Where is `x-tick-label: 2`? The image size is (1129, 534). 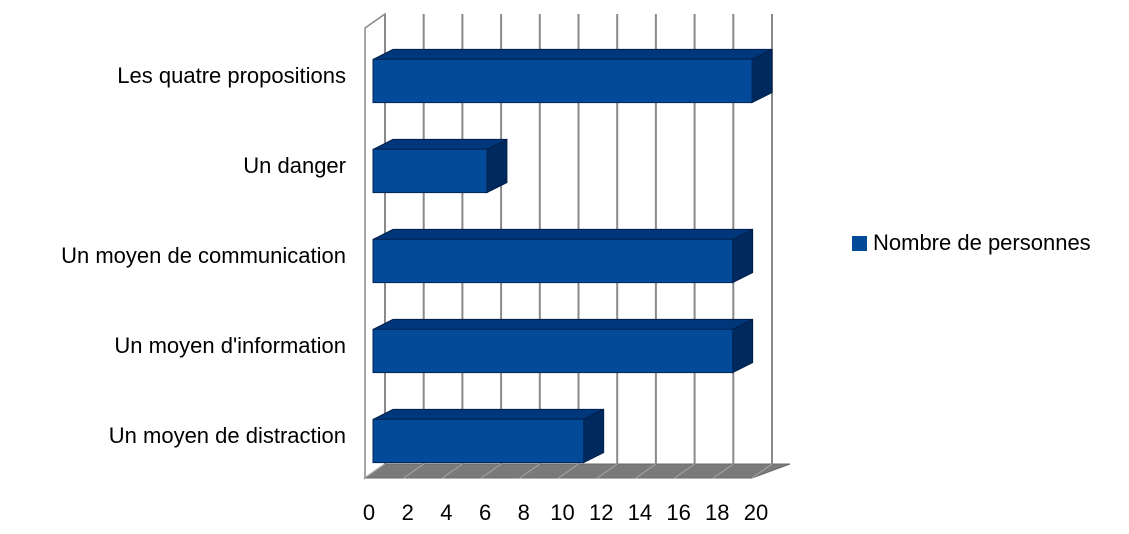 x-tick-label: 2 is located at coordinates (408, 512).